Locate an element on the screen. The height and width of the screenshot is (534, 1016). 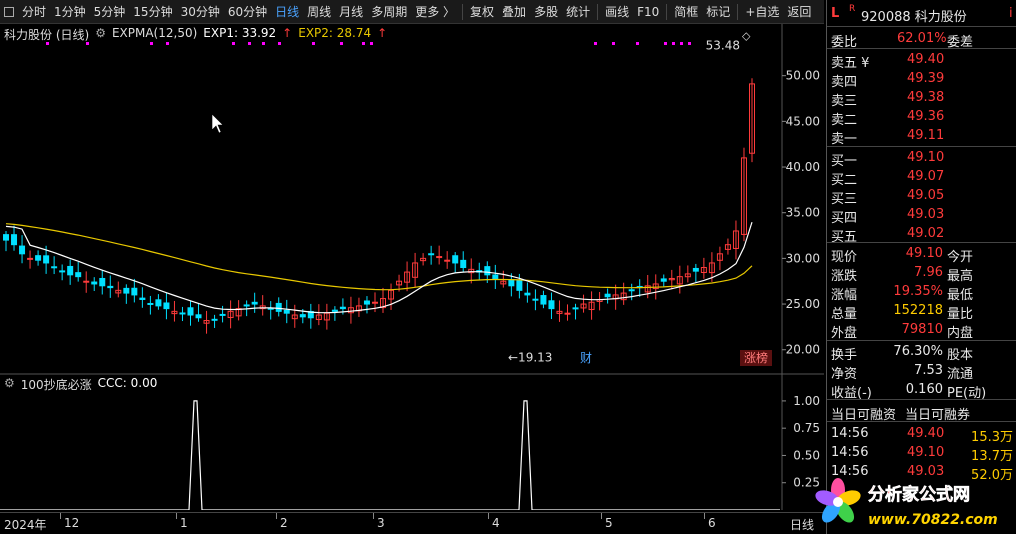
price-label: 20.00 is located at coordinates (803, 350).